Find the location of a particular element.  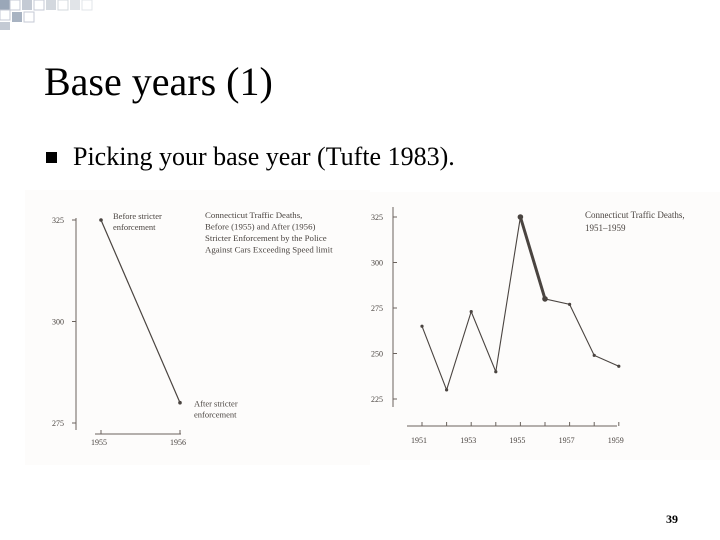

bullet-text: Picking your base year (Tufte 1983). is located at coordinates (264, 156).